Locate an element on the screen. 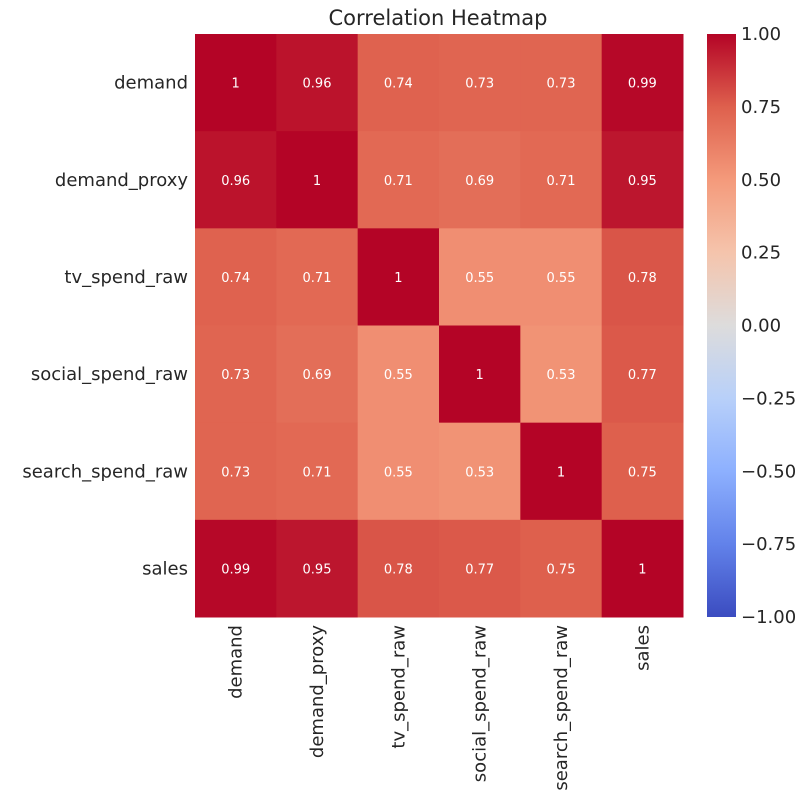 This screenshot has width=810, height=811. x-tick-label: search_spend_raw is located at coordinates (561, 708).